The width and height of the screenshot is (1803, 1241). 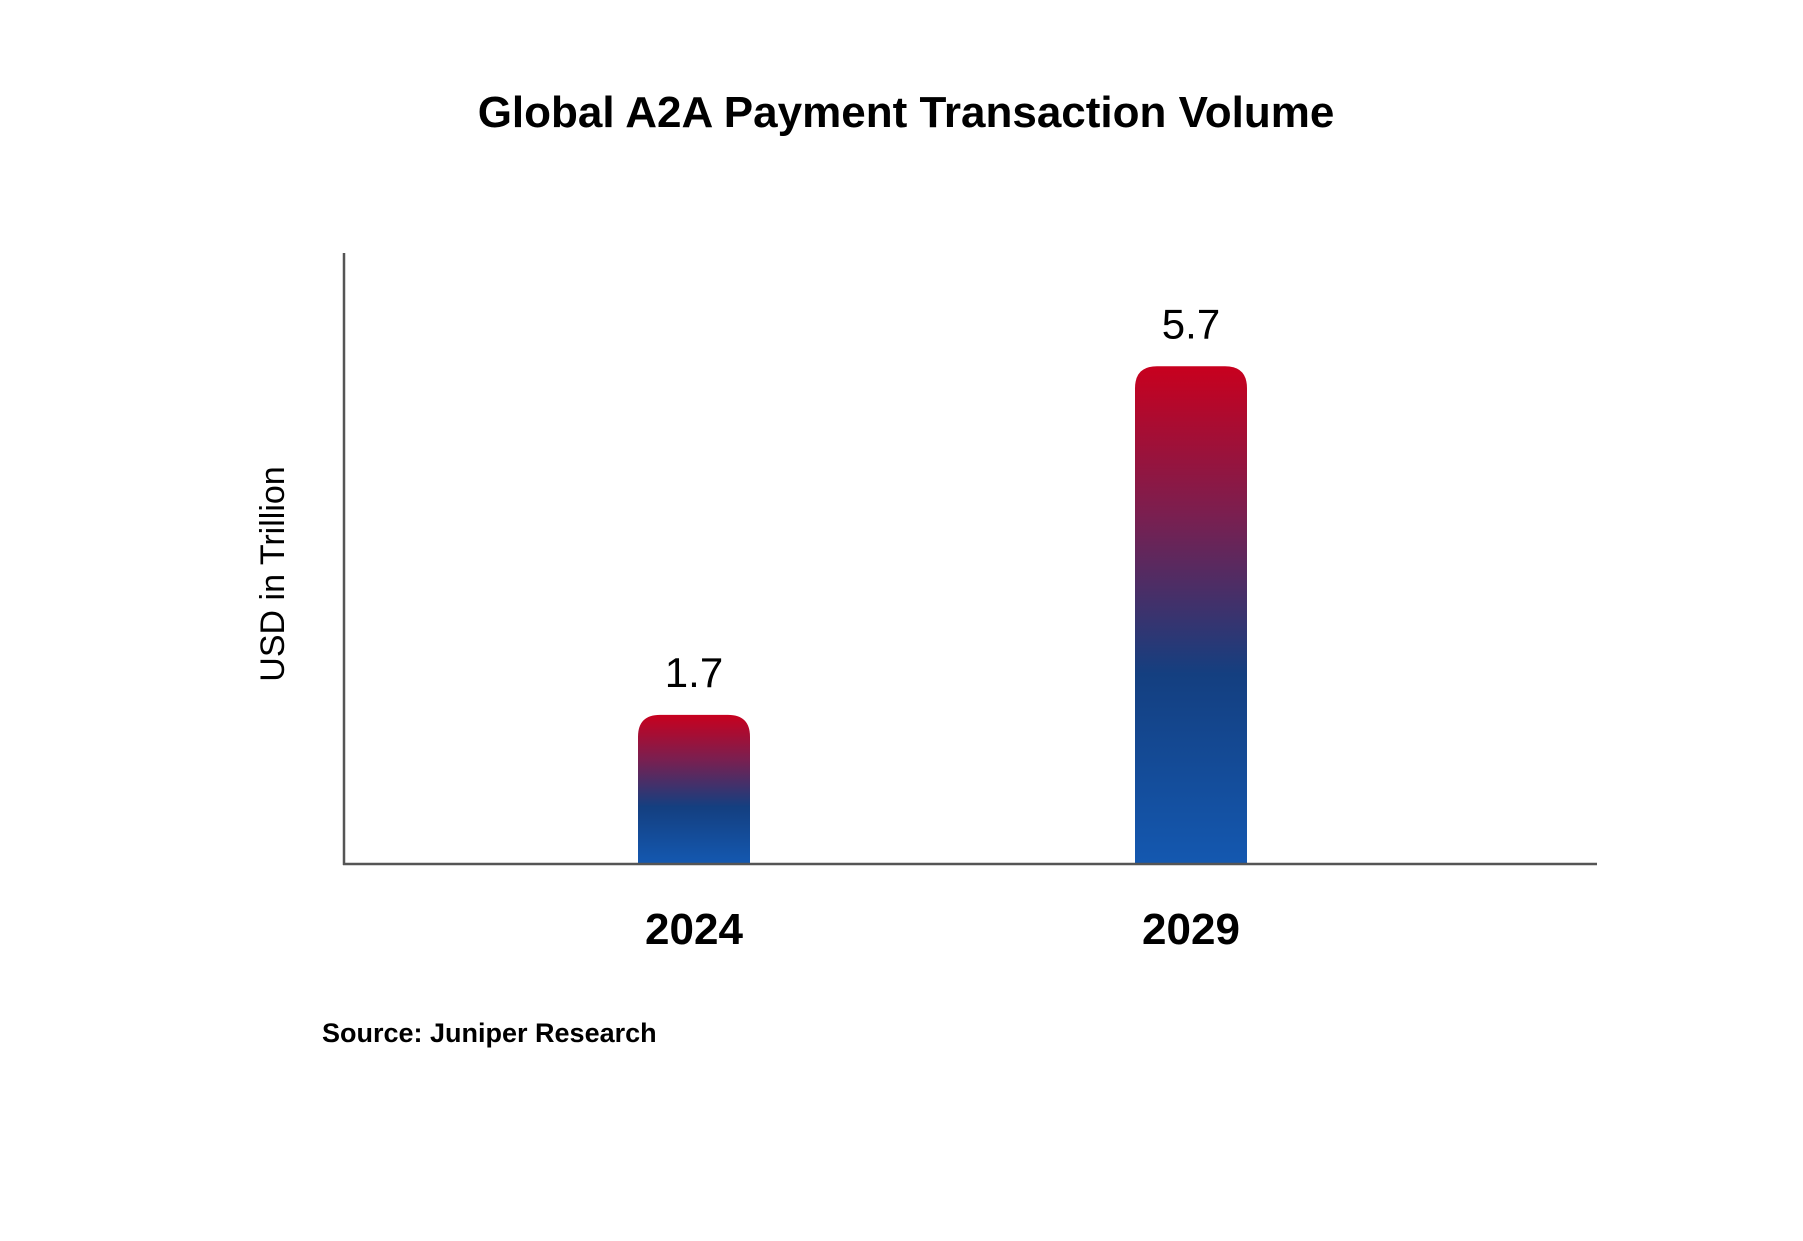 I want to click on chart-title: Global A2A Payment Transaction Volume, so click(x=906, y=112).